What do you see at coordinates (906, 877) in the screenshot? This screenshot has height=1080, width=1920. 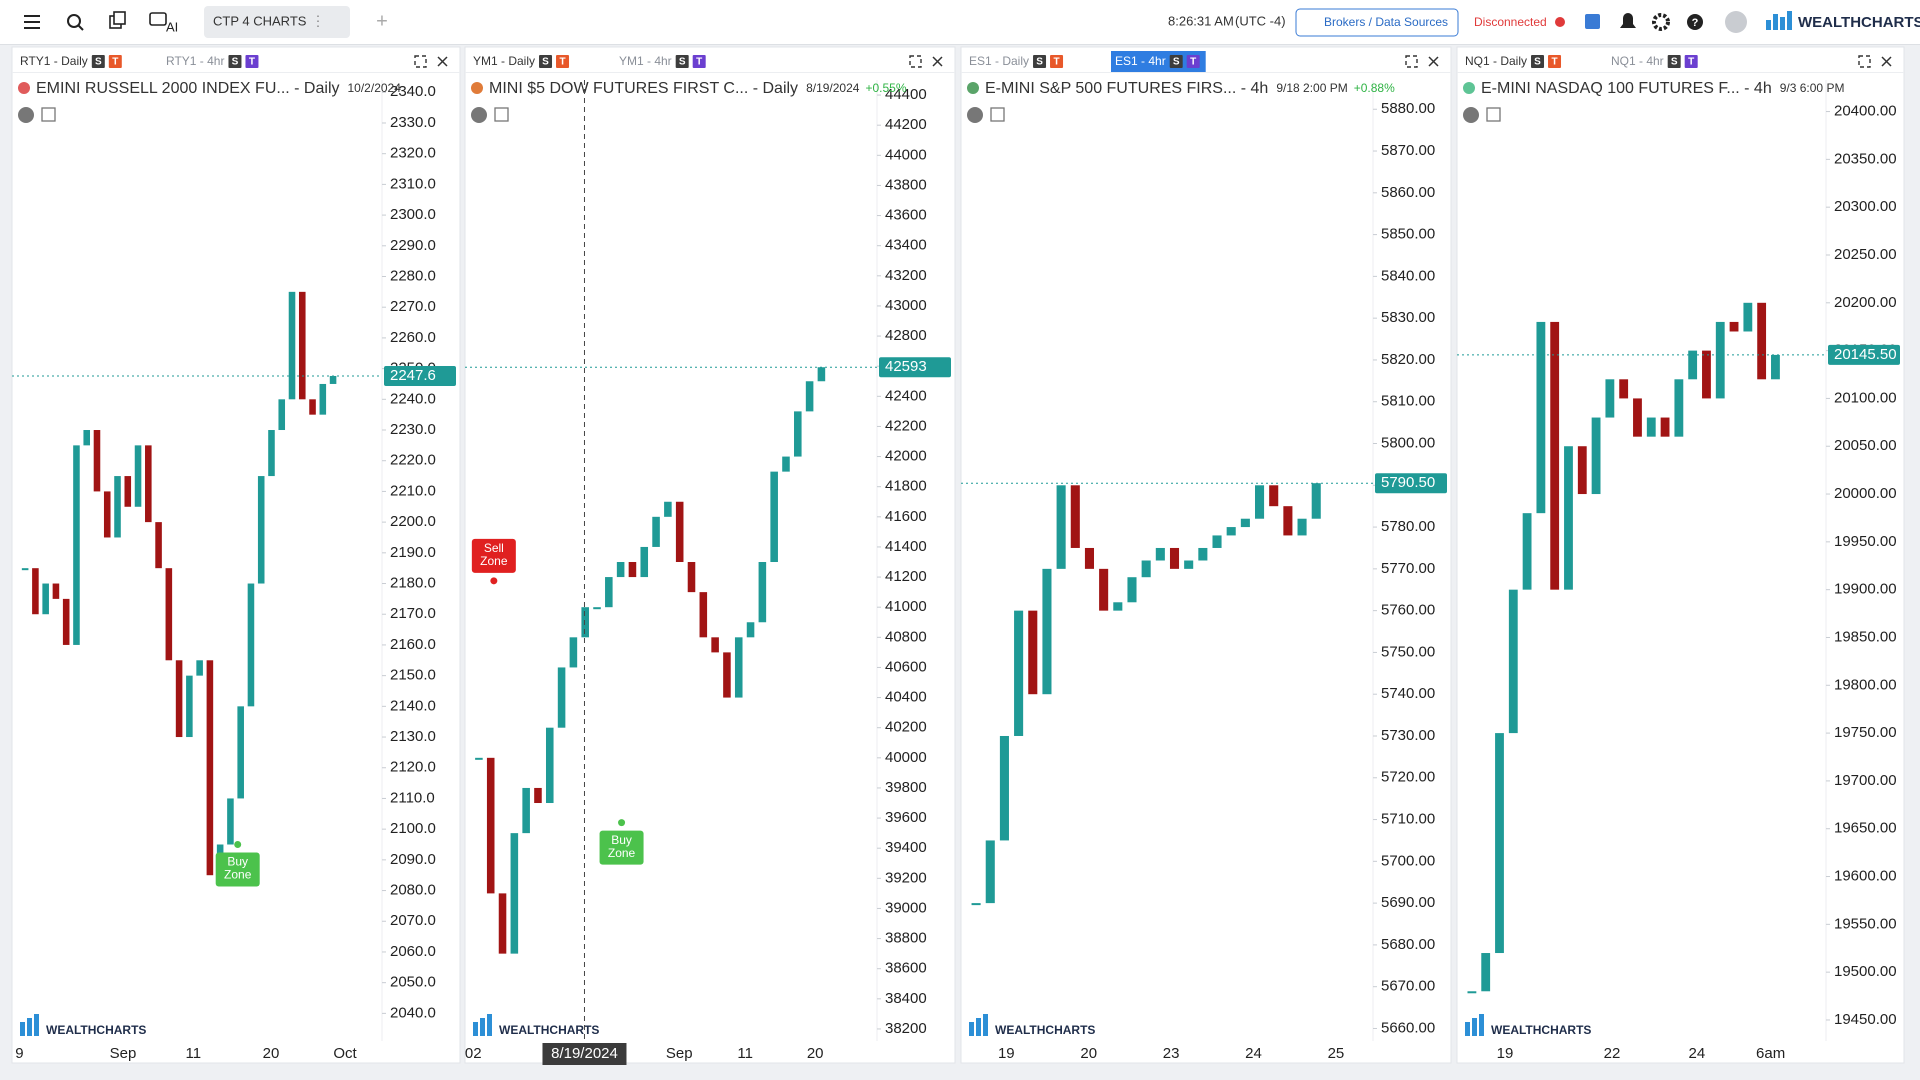 I see `y-tick-label: 39200` at bounding box center [906, 877].